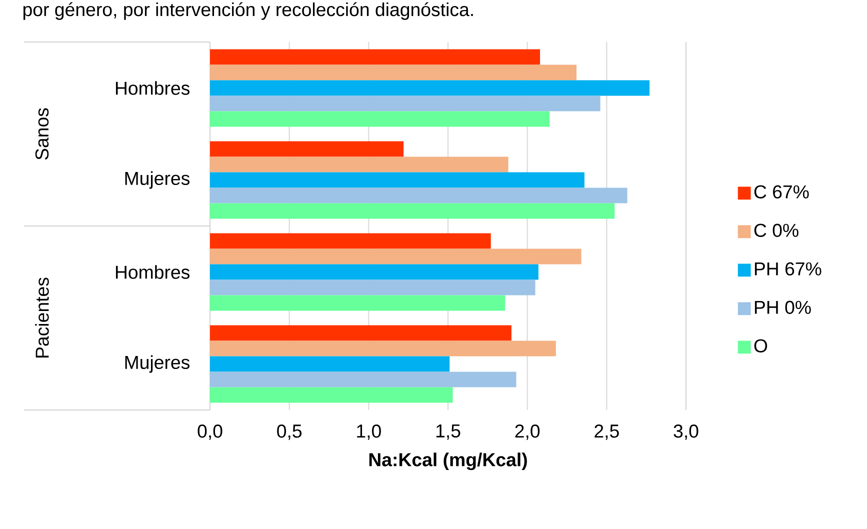 Image resolution: width=867 pixels, height=529 pixels. I want to click on x-tick-label: 2,5, so click(606, 432).